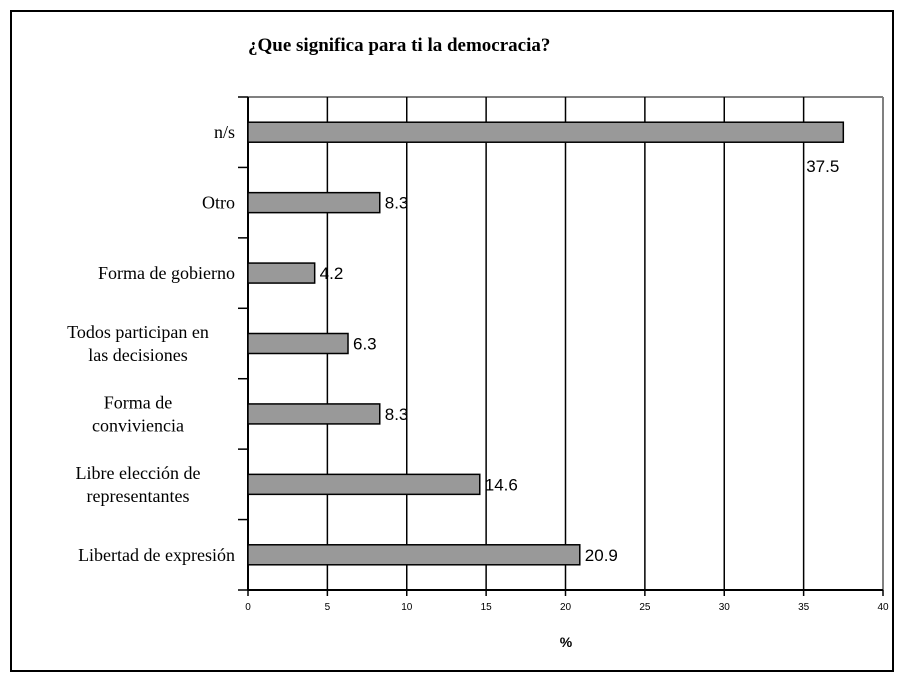  Describe the element at coordinates (883, 607) in the screenshot. I see `x-tick-label: 40` at that location.